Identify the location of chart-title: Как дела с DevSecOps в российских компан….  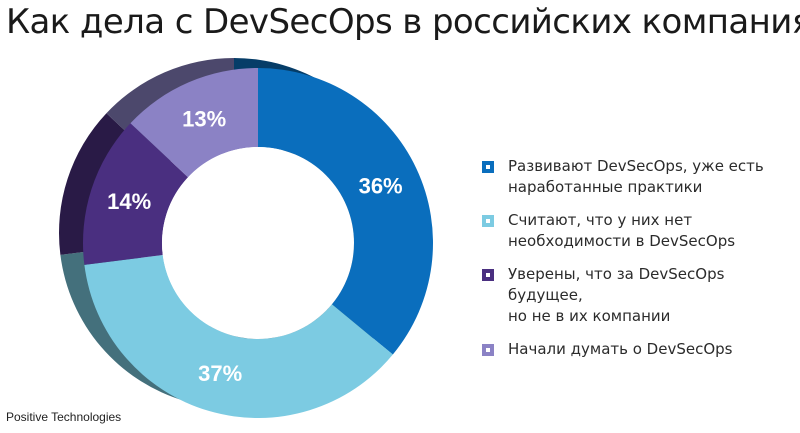
(403, 22).